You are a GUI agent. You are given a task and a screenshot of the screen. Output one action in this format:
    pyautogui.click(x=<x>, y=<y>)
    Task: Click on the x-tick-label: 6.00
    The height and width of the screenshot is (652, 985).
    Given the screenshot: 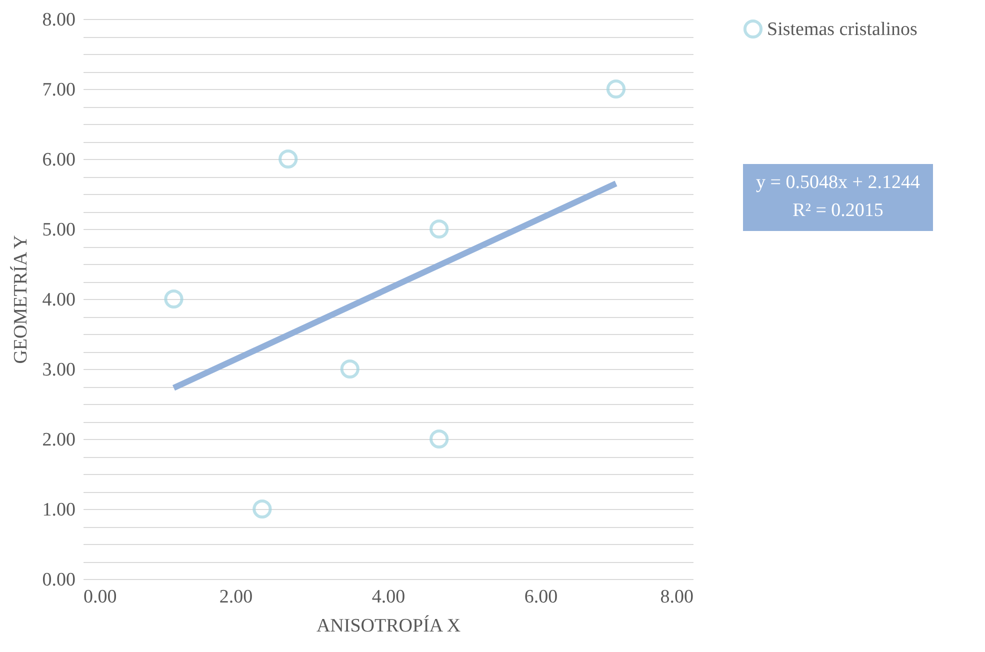 What is the action you would take?
    pyautogui.click(x=541, y=597)
    